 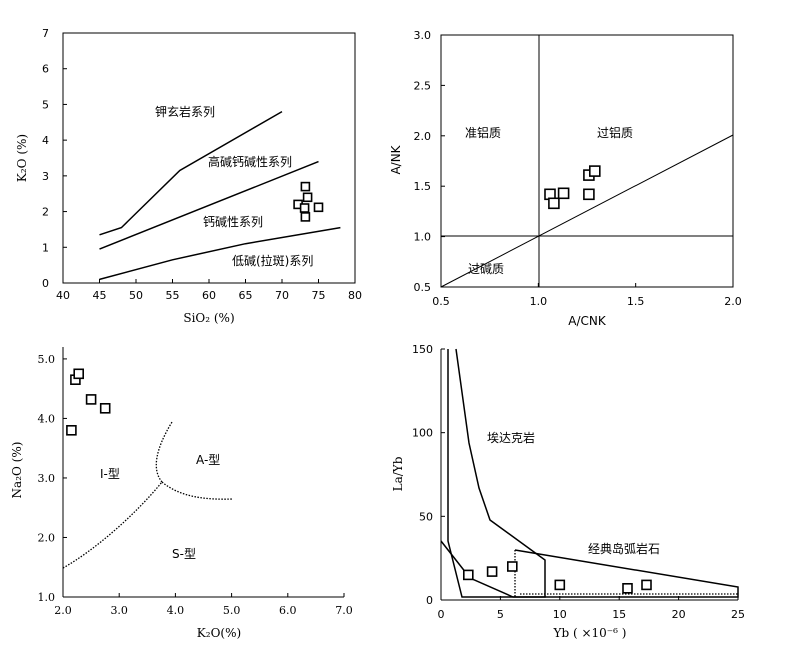 I want to click on y-tick-label: 150, so click(x=422, y=349).